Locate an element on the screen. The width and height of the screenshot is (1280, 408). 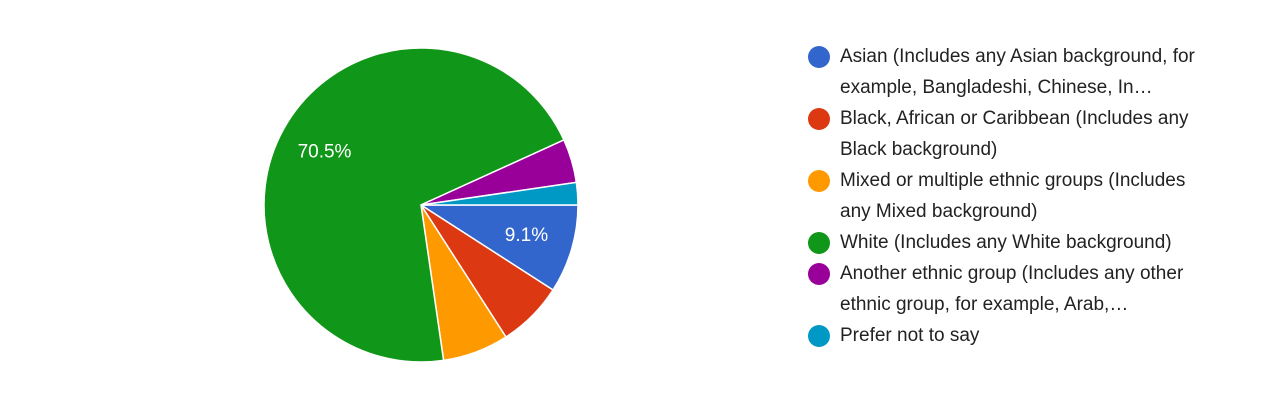
legend-label: Prefer not to say is located at coordinates (910, 335).